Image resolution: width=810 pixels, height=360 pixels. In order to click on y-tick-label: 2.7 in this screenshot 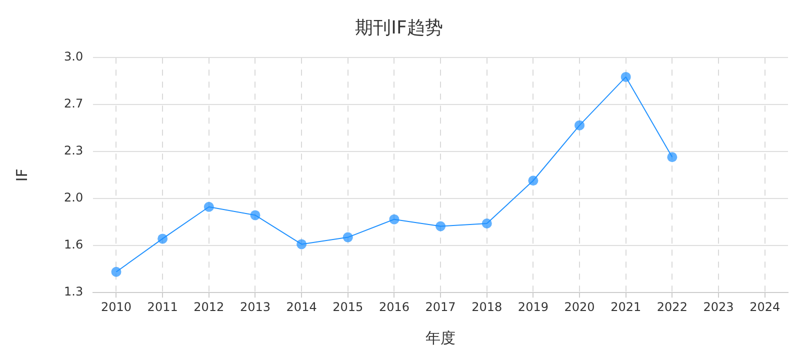, I will do `click(74, 103)`.